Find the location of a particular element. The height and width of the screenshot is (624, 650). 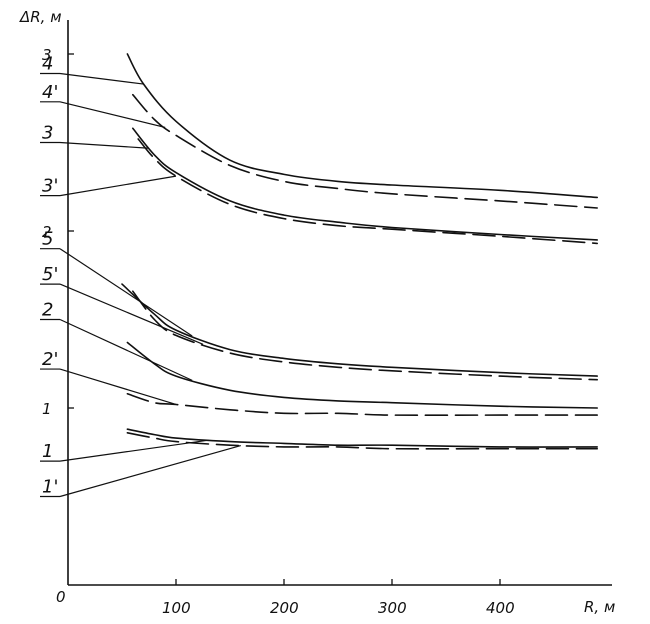

series-label-4-prime: 4' is located at coordinates (50, 92).